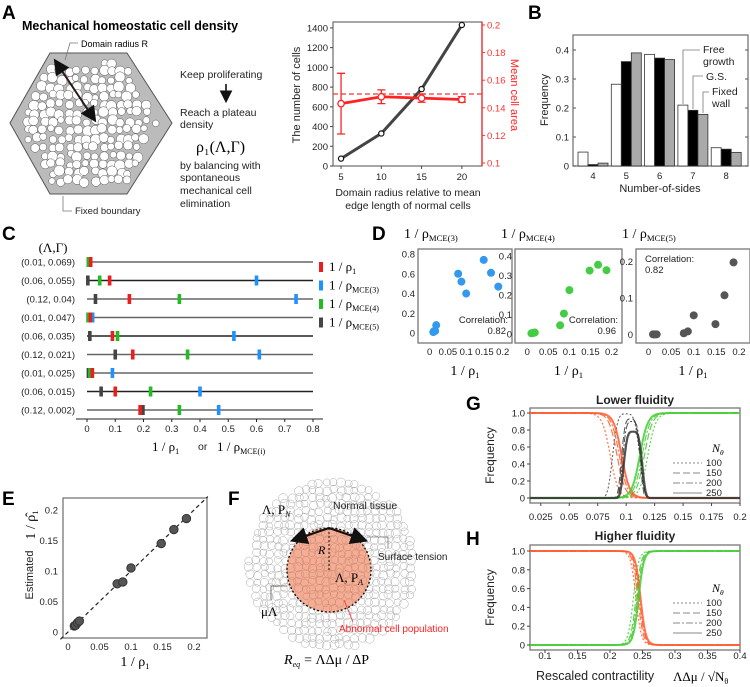 The width and height of the screenshot is (750, 687). I want to click on normal-params: Λ, PN, so click(276, 510).